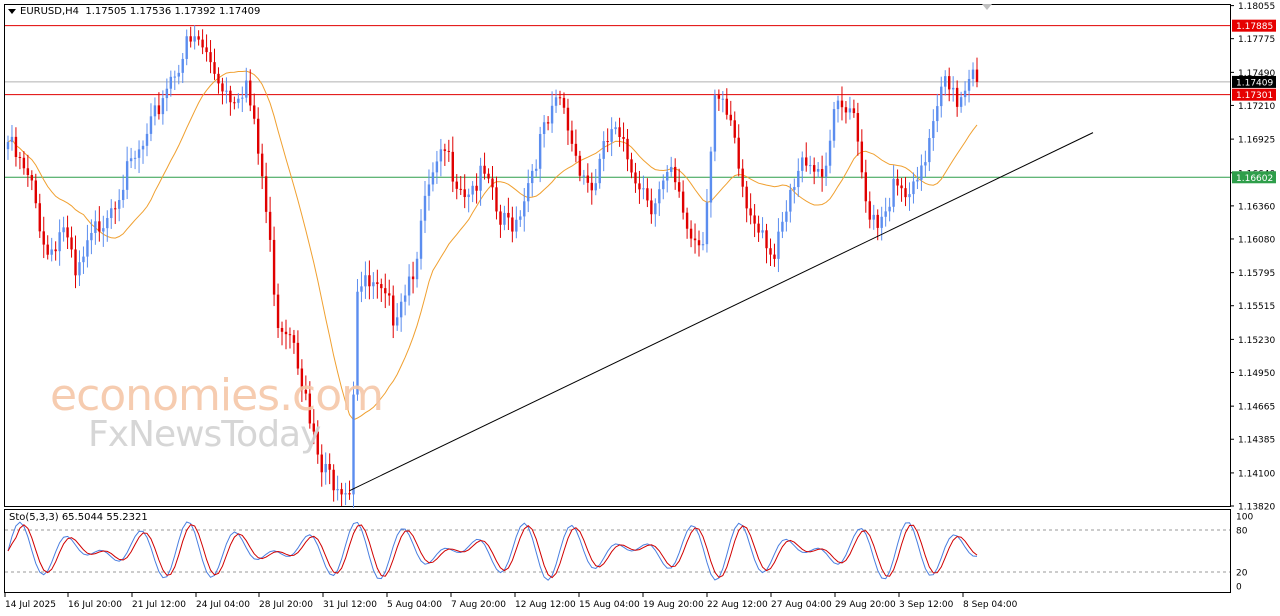  What do you see at coordinates (1256, 274) in the screenshot?
I see `price-tick-label: 1.15795` at bounding box center [1256, 274].